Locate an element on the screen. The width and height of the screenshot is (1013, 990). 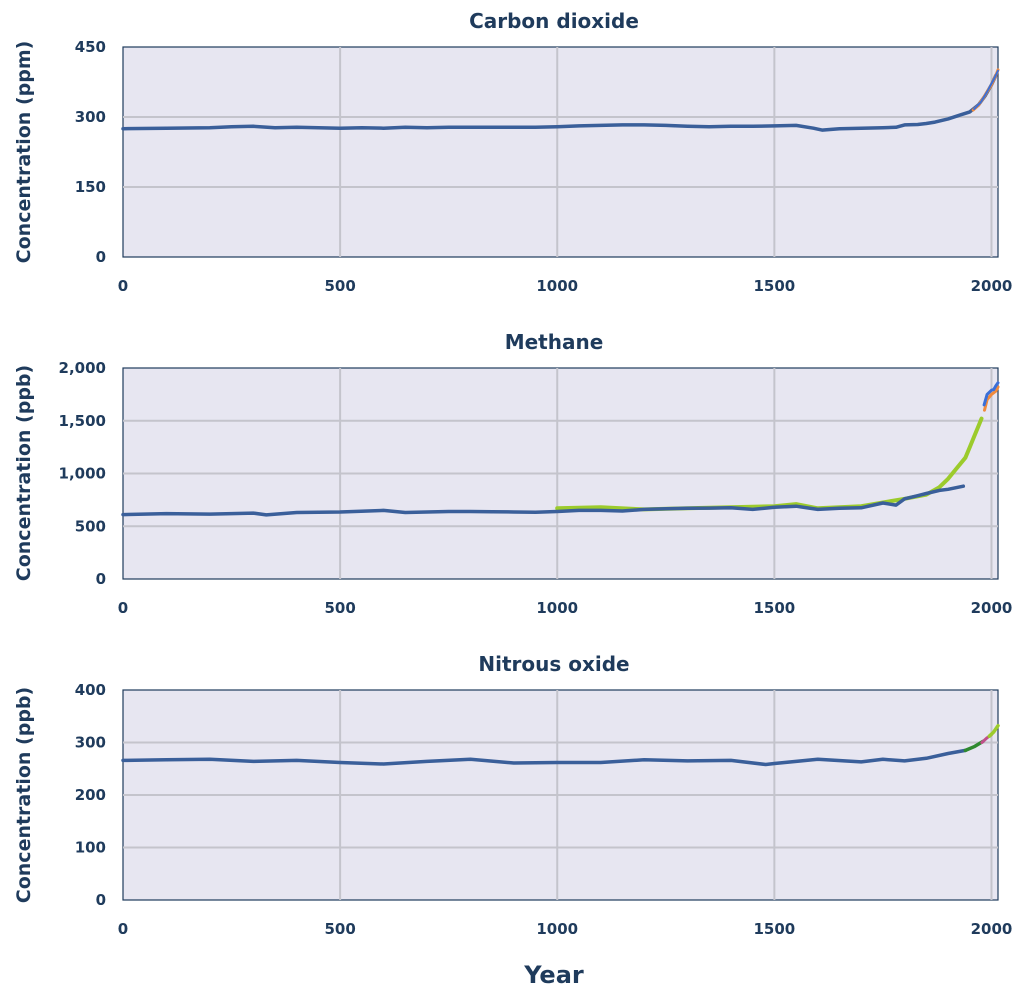
y-tick-label: 1,000 is located at coordinates (82, 474).